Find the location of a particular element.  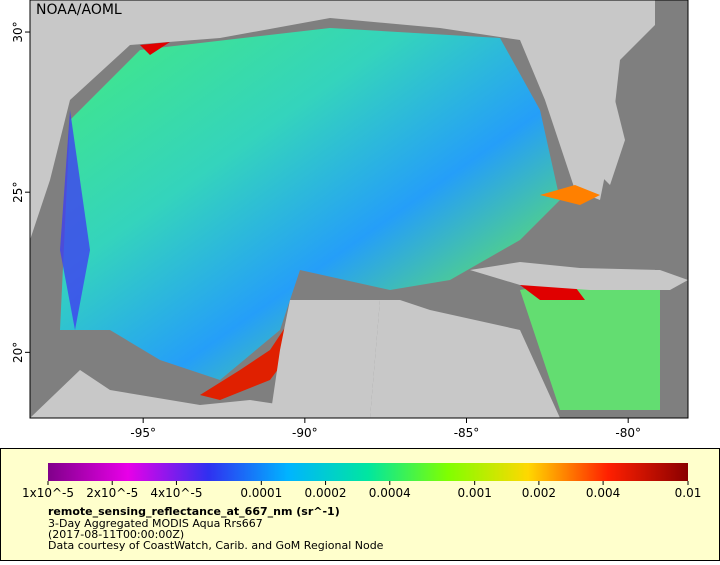

legend-line: 3-Day Aggregated MODIS Aqua Rrs667 is located at coordinates (155, 523).